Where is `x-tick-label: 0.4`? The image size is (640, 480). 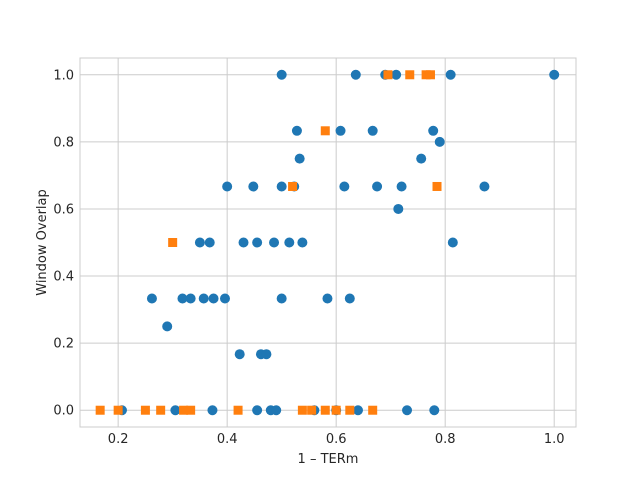
x-tick-label: 0.4 is located at coordinates (227, 439).